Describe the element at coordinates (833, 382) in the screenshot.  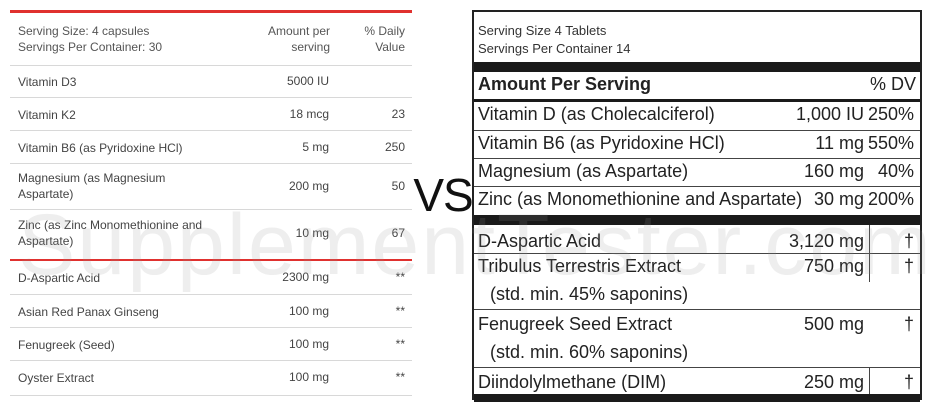
I see `right-row-amount: 250 mg` at that location.